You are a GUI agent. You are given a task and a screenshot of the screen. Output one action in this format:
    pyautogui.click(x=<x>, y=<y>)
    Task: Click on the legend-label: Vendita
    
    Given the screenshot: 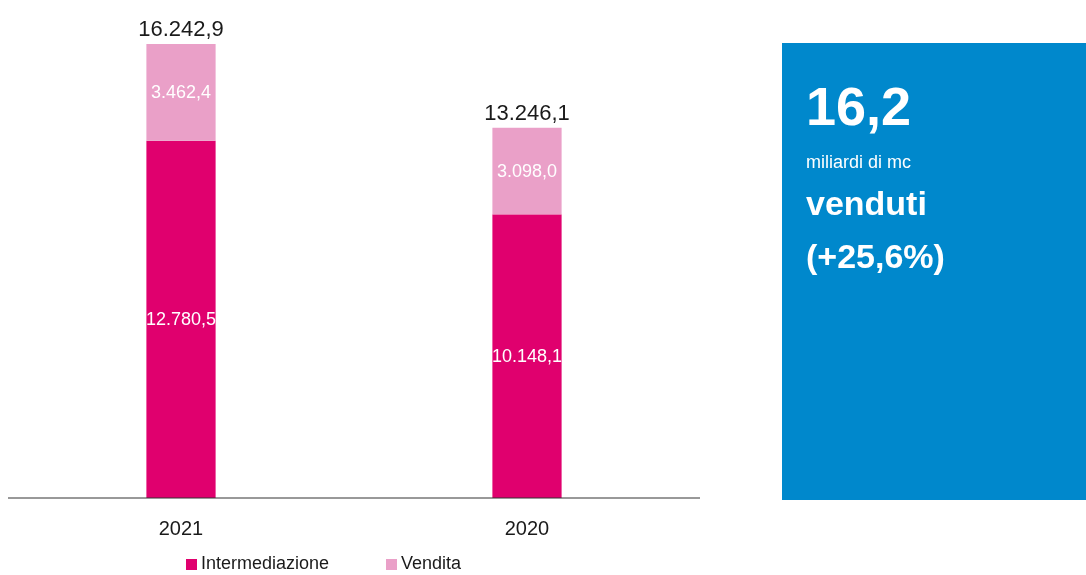 What is the action you would take?
    pyautogui.click(x=432, y=563)
    